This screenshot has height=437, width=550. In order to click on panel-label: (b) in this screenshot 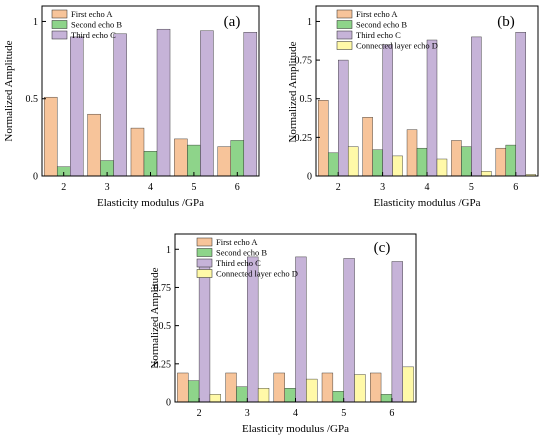, I will do `click(506, 22)`.